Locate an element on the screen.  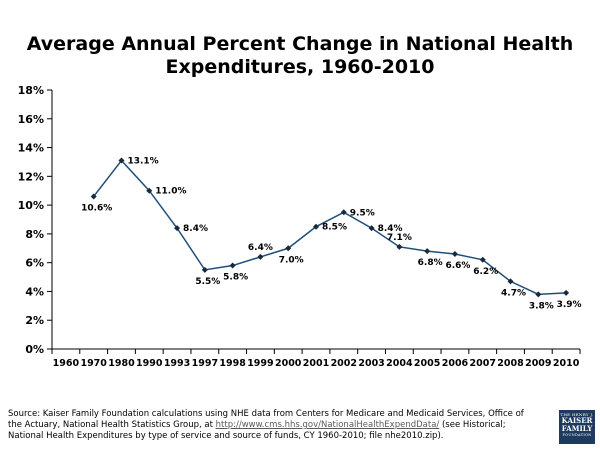
x-tick-label: 2004 is located at coordinates (399, 363).